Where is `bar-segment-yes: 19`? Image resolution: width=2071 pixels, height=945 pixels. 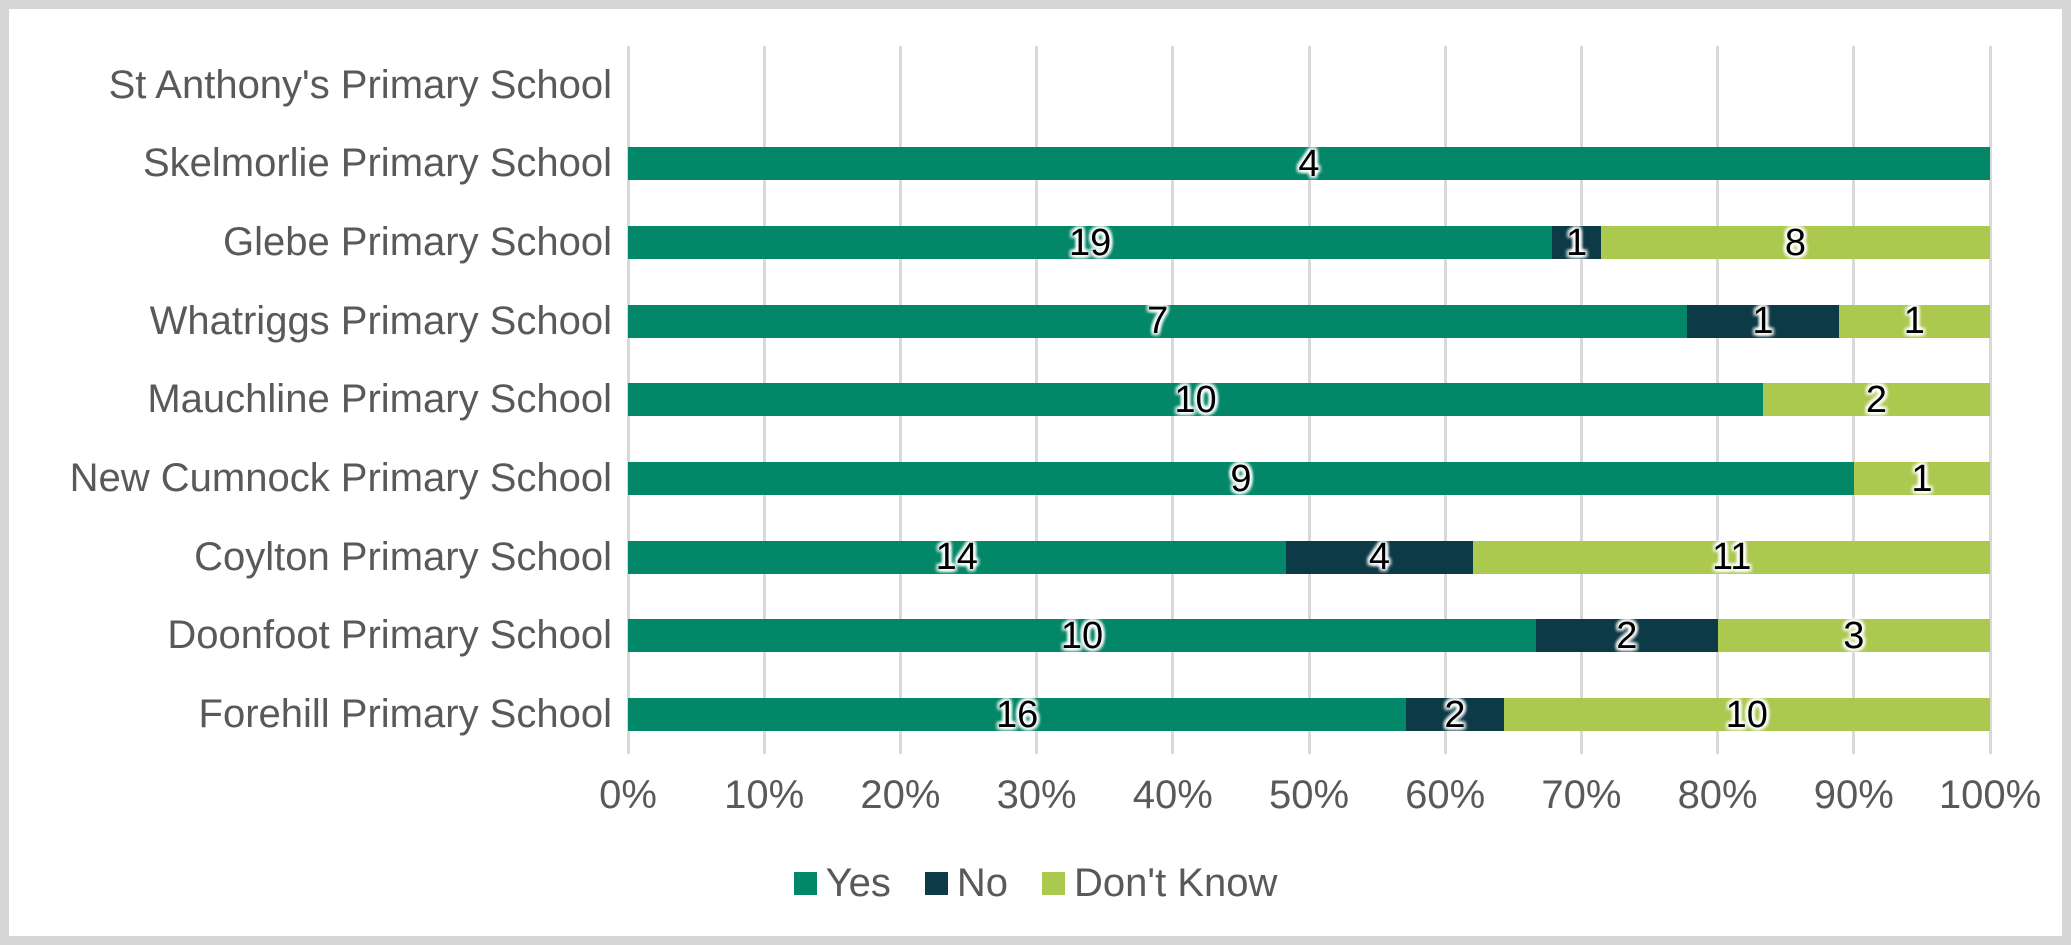 bar-segment-yes: 19 is located at coordinates (1090, 242).